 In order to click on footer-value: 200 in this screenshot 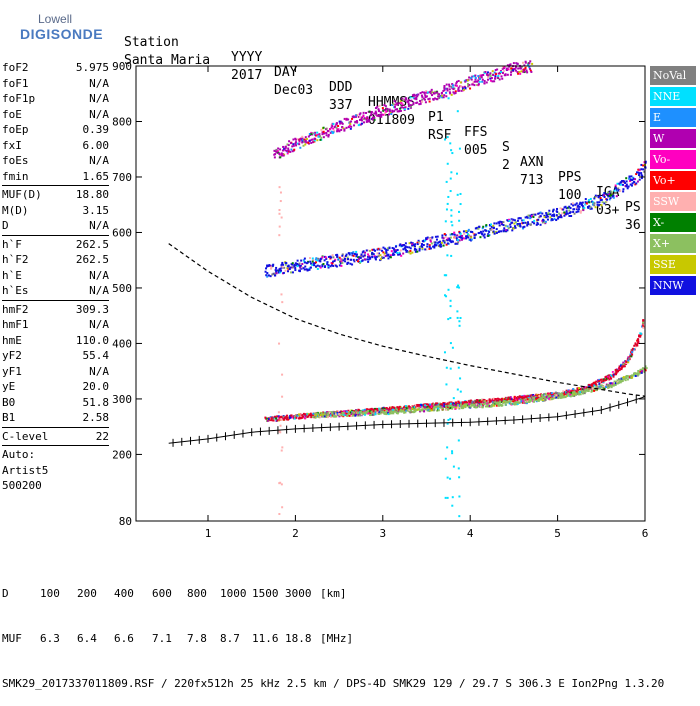, I will do `click(87, 593)`.